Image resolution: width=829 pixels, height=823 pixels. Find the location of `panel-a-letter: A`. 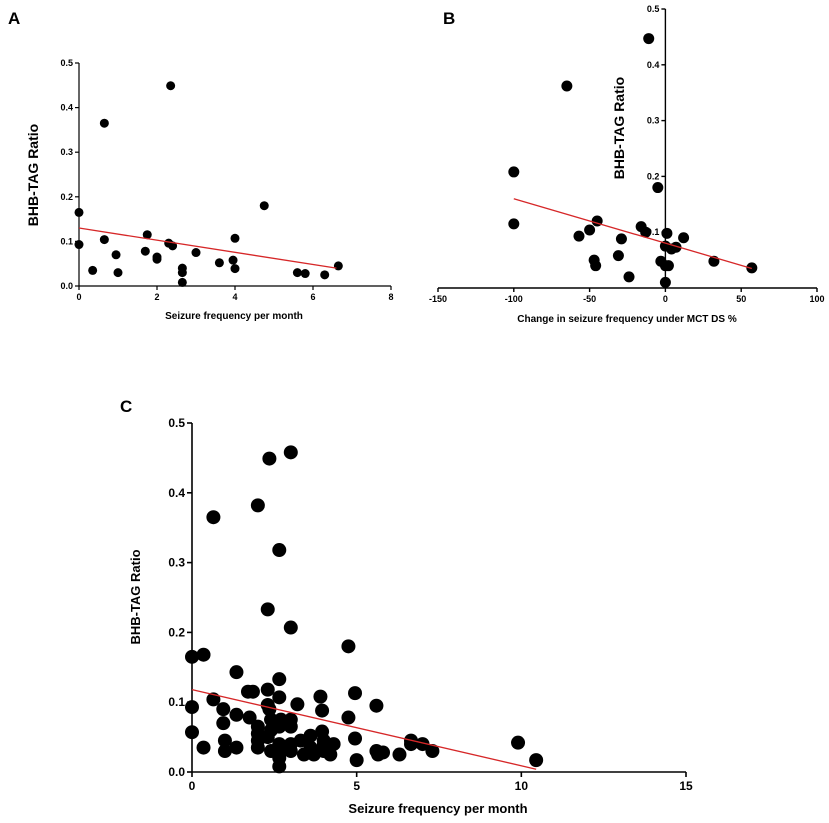

panel-a-letter: A is located at coordinates (14, 18).